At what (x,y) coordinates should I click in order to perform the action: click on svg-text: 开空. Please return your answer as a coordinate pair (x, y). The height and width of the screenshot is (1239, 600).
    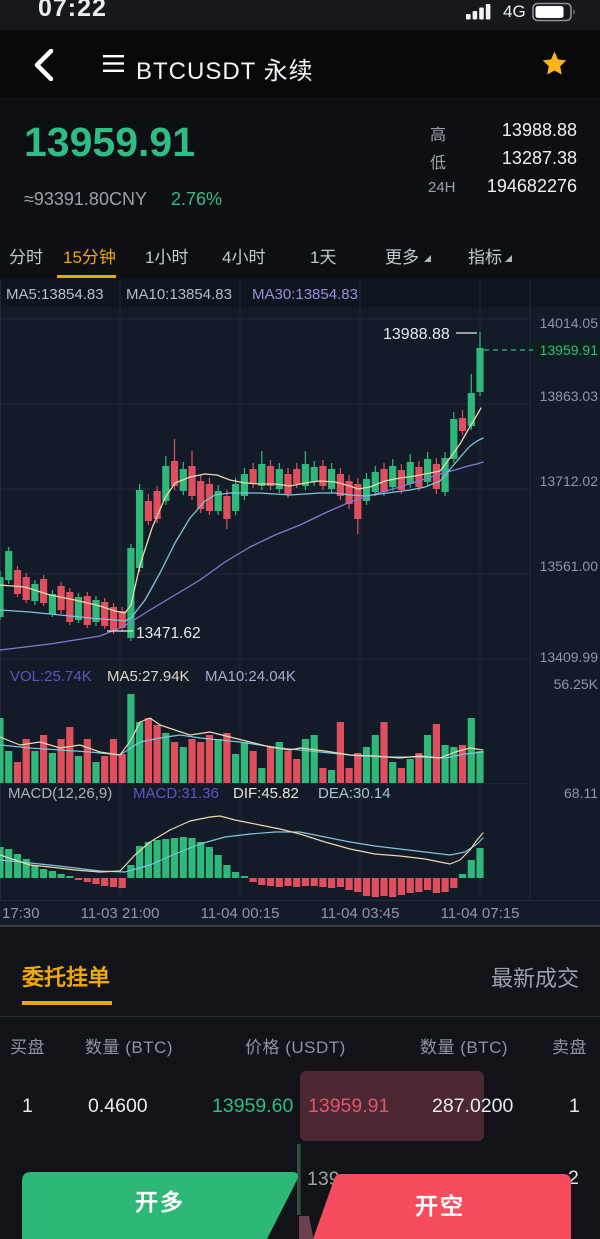
    Looking at the image, I should click on (440, 1206).